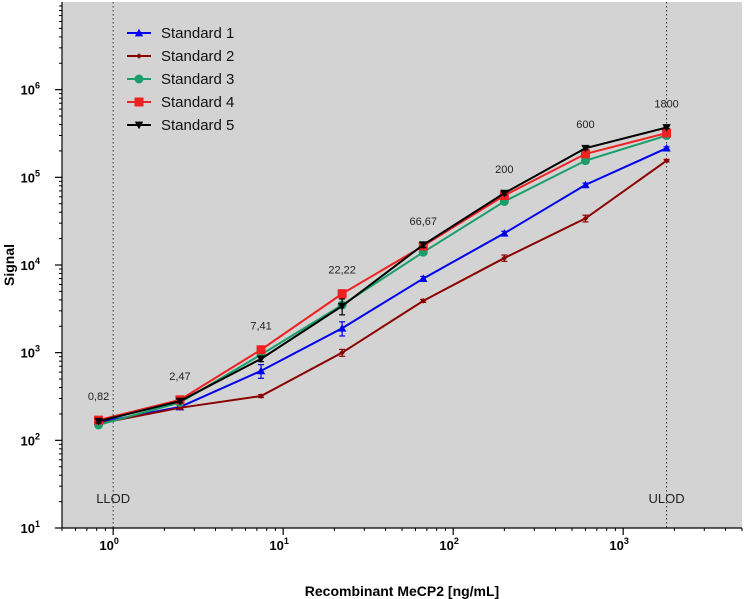 The image size is (746, 599). I want to click on y-tick-label: 10¹, so click(30, 527).